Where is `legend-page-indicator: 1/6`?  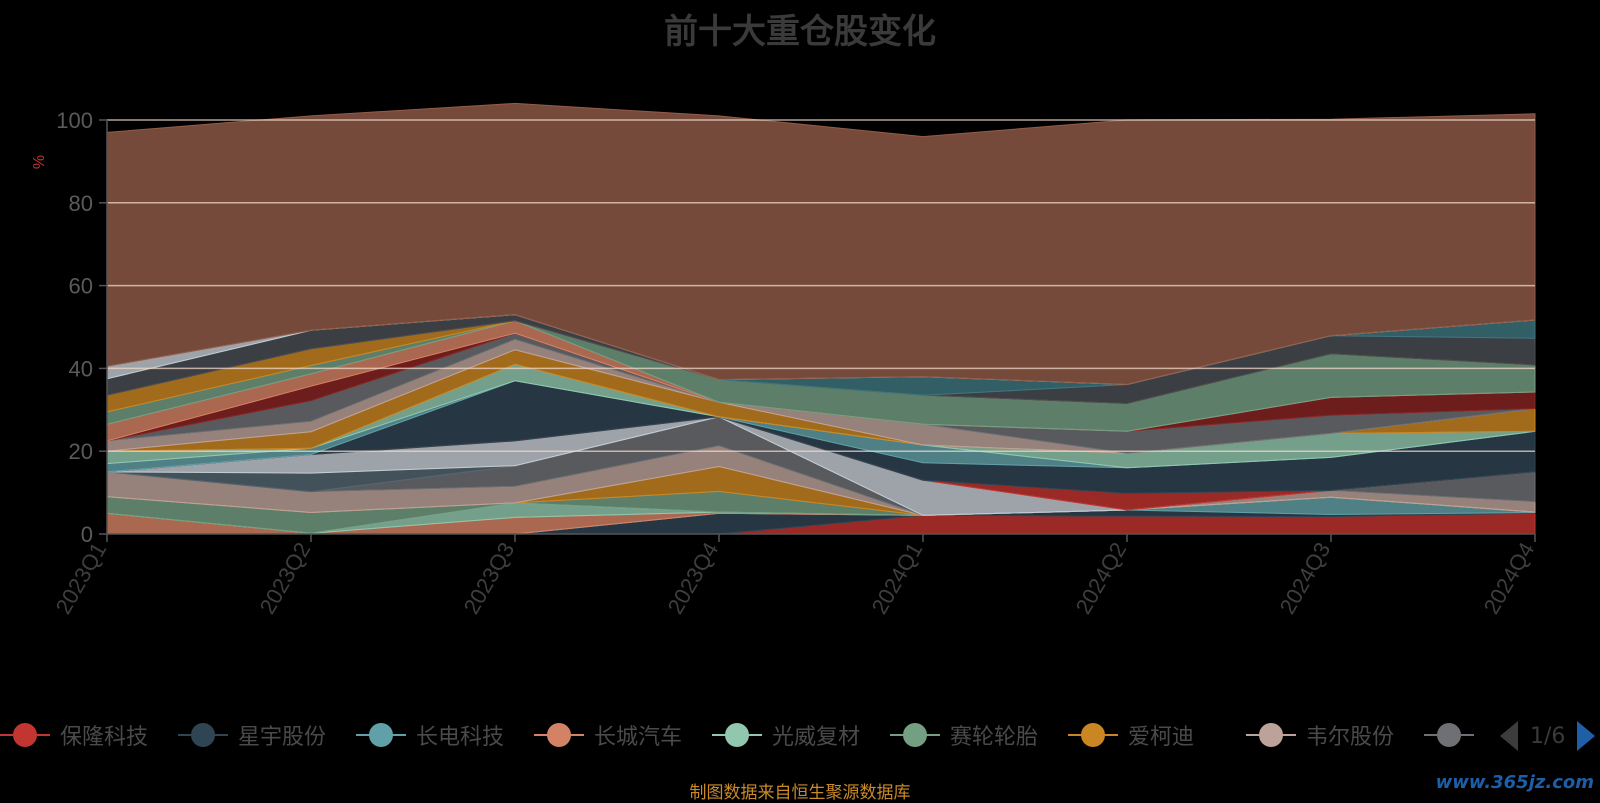 legend-page-indicator: 1/6 is located at coordinates (1548, 736).